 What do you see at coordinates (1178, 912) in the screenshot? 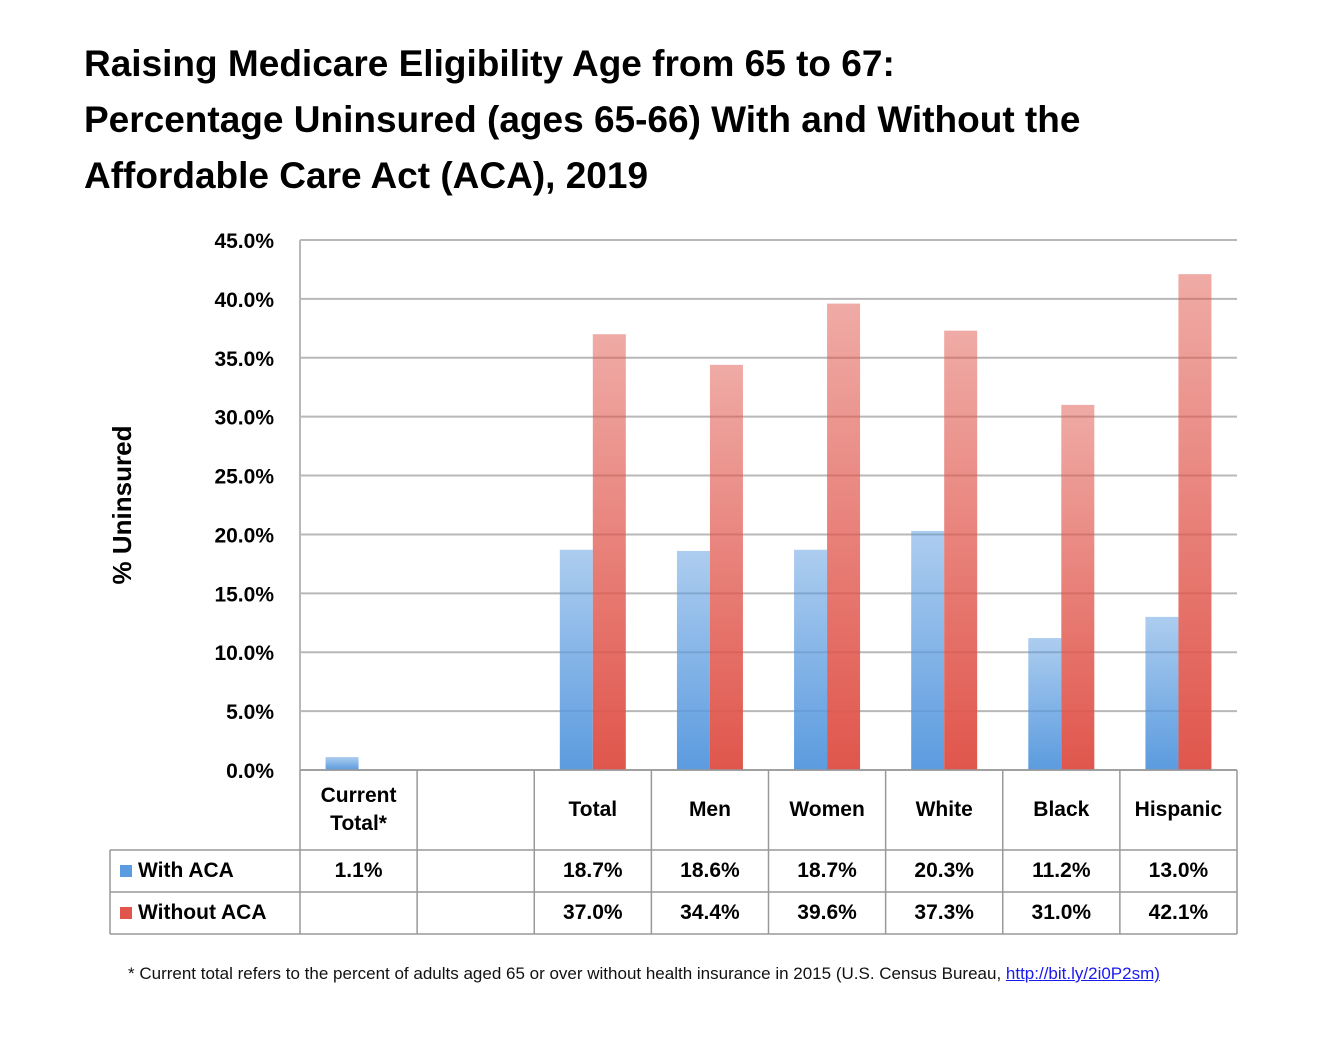
I see `table-value: 42.1%` at bounding box center [1178, 912].